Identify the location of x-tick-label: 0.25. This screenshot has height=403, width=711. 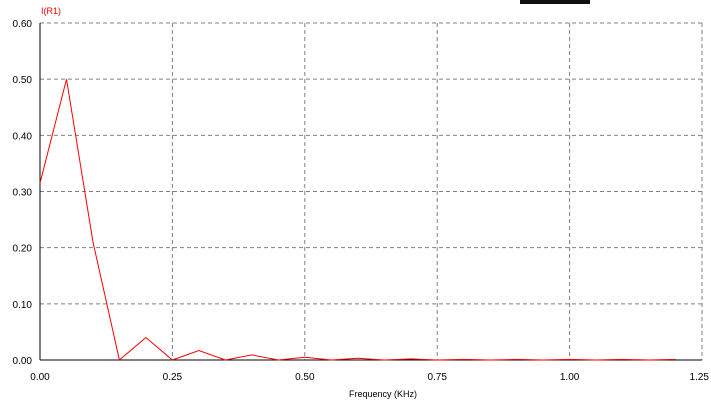
(173, 377).